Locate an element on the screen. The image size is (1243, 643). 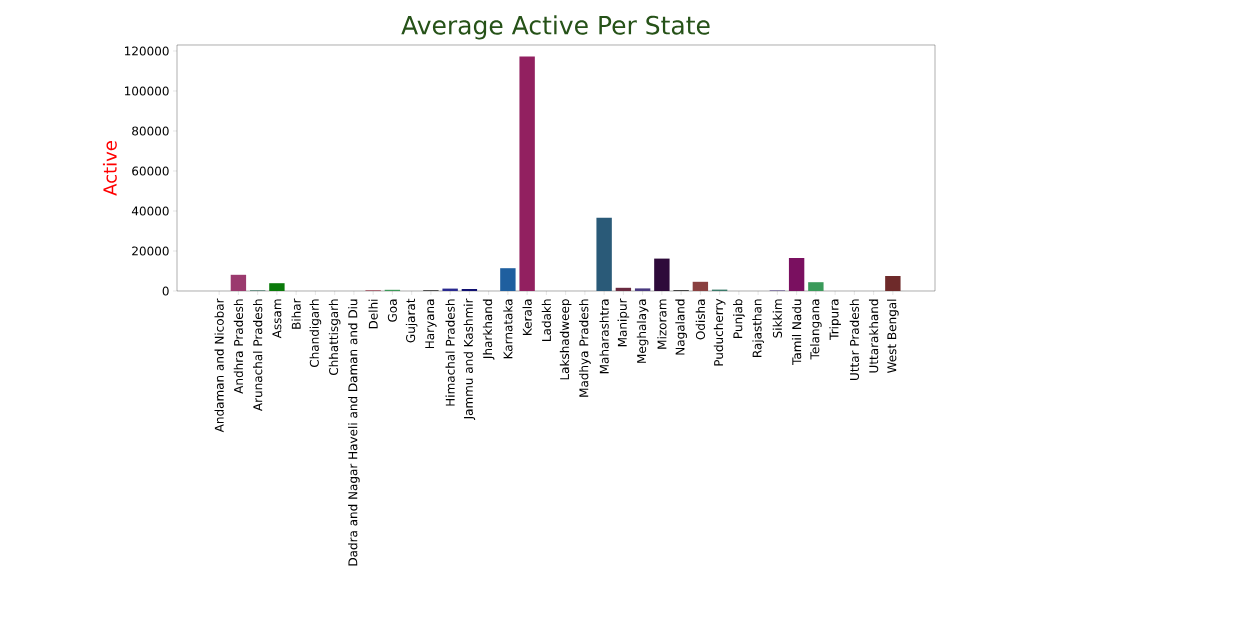
x-tick-label: Delhi is located at coordinates (373, 314).